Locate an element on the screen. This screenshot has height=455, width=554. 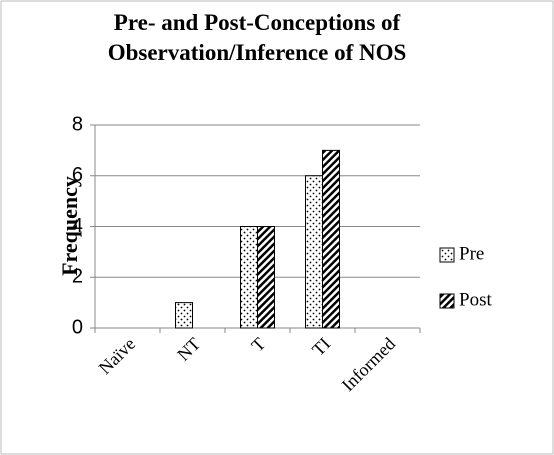
y-axis-label: Frequency is located at coordinates (69, 226).